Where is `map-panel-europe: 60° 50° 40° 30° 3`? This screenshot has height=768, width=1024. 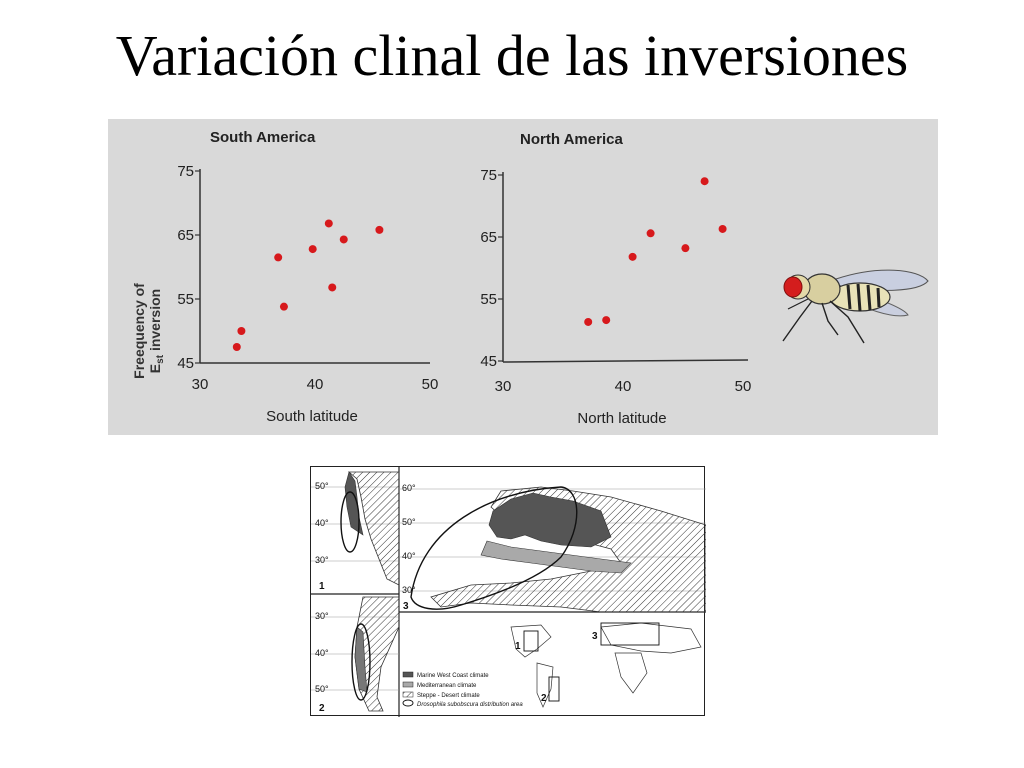 map-panel-europe: 60° 50° 40° 30° 3 is located at coordinates (552, 548).